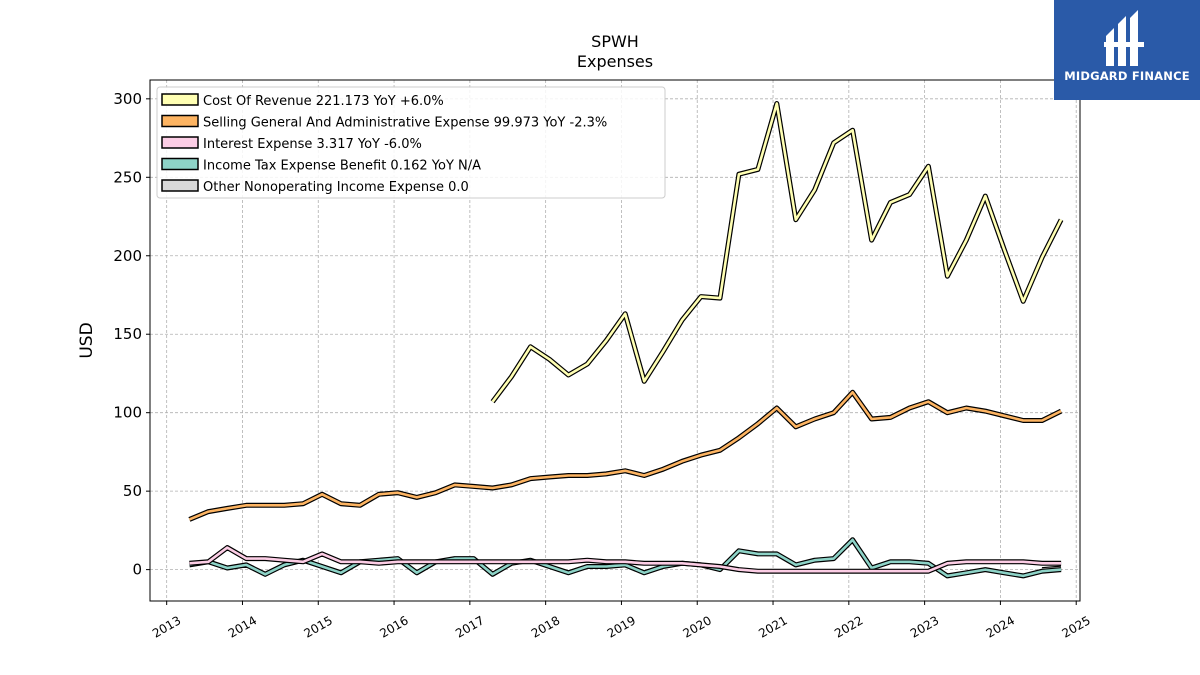  Describe the element at coordinates (127, 99) in the screenshot. I see `y-tick-label: 300` at that location.